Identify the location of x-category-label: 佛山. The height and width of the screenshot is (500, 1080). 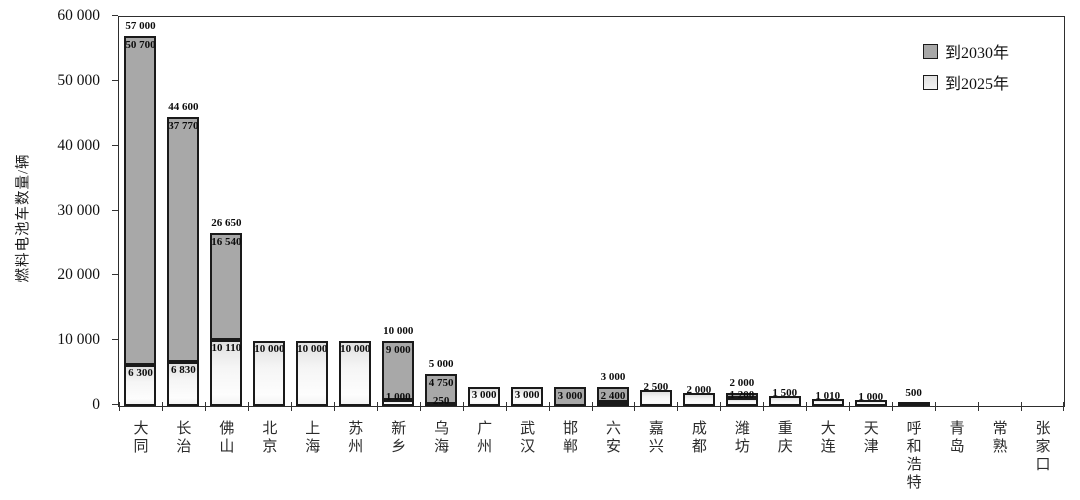
(225, 438).